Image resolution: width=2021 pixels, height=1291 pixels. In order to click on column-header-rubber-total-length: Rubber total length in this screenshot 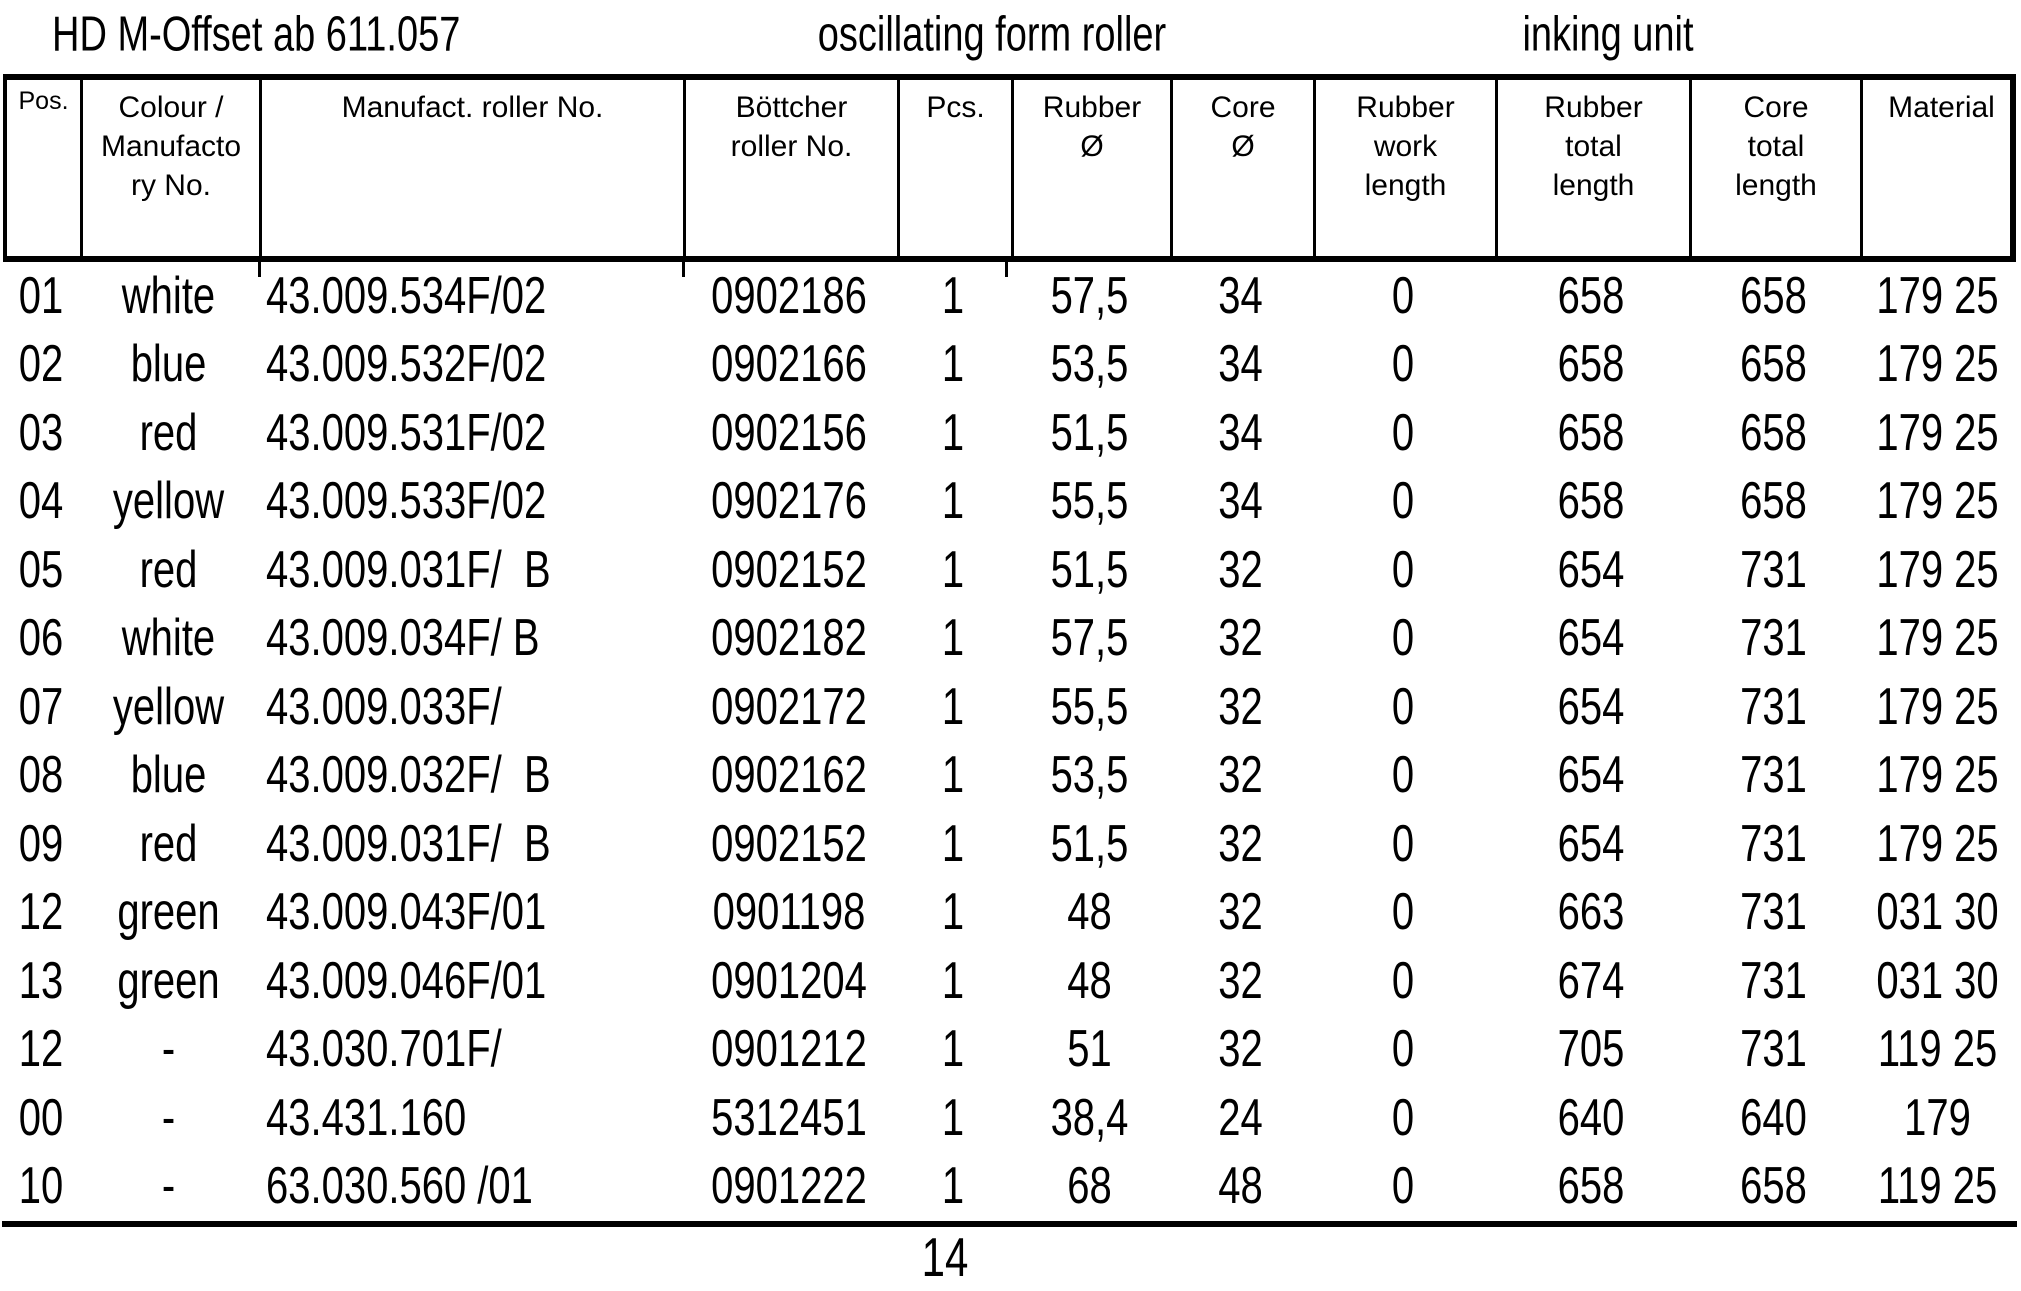, I will do `click(1595, 168)`.